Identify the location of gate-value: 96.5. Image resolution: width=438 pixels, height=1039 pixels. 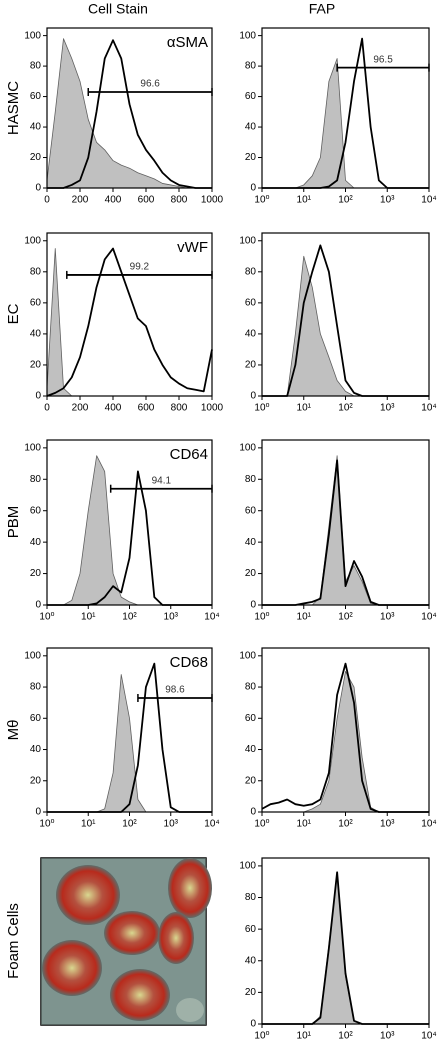
(383, 59).